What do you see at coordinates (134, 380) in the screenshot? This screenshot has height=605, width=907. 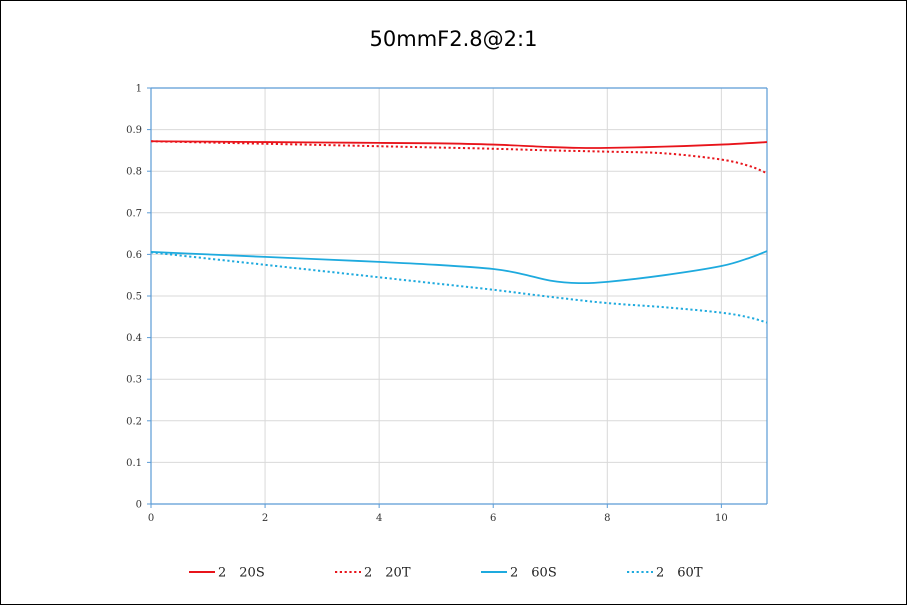 I see `y-tick-label: 0.3` at bounding box center [134, 380].